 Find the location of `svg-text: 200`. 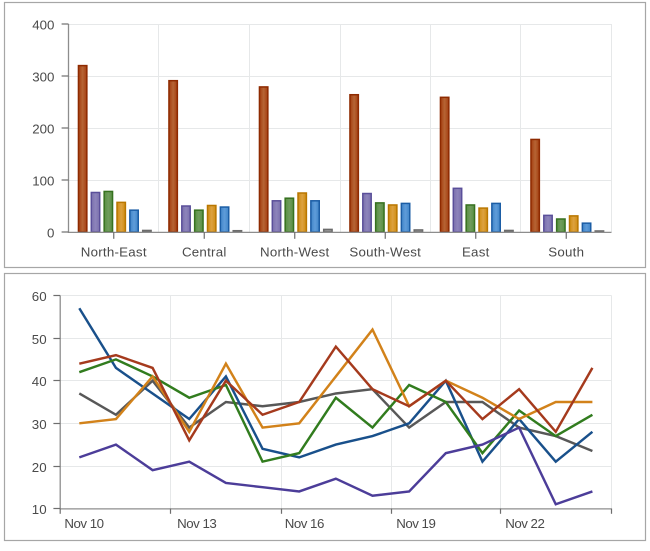

svg-text: 200 is located at coordinates (43, 129).